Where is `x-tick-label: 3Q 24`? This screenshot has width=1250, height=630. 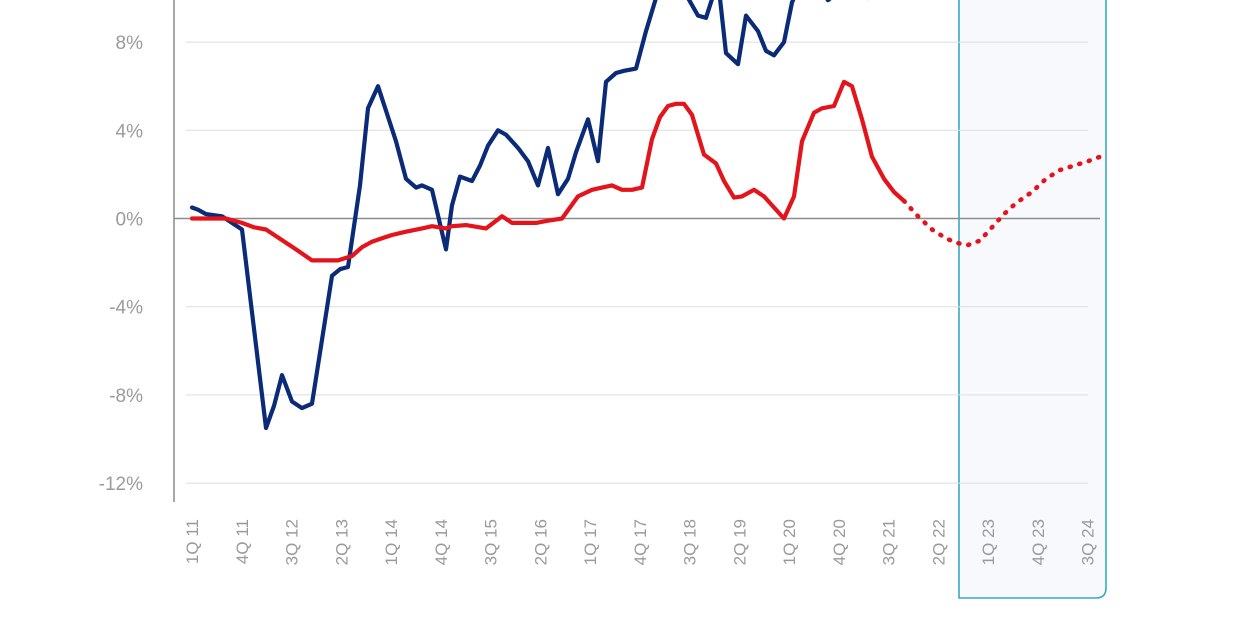 x-tick-label: 3Q 24 is located at coordinates (1088, 542).